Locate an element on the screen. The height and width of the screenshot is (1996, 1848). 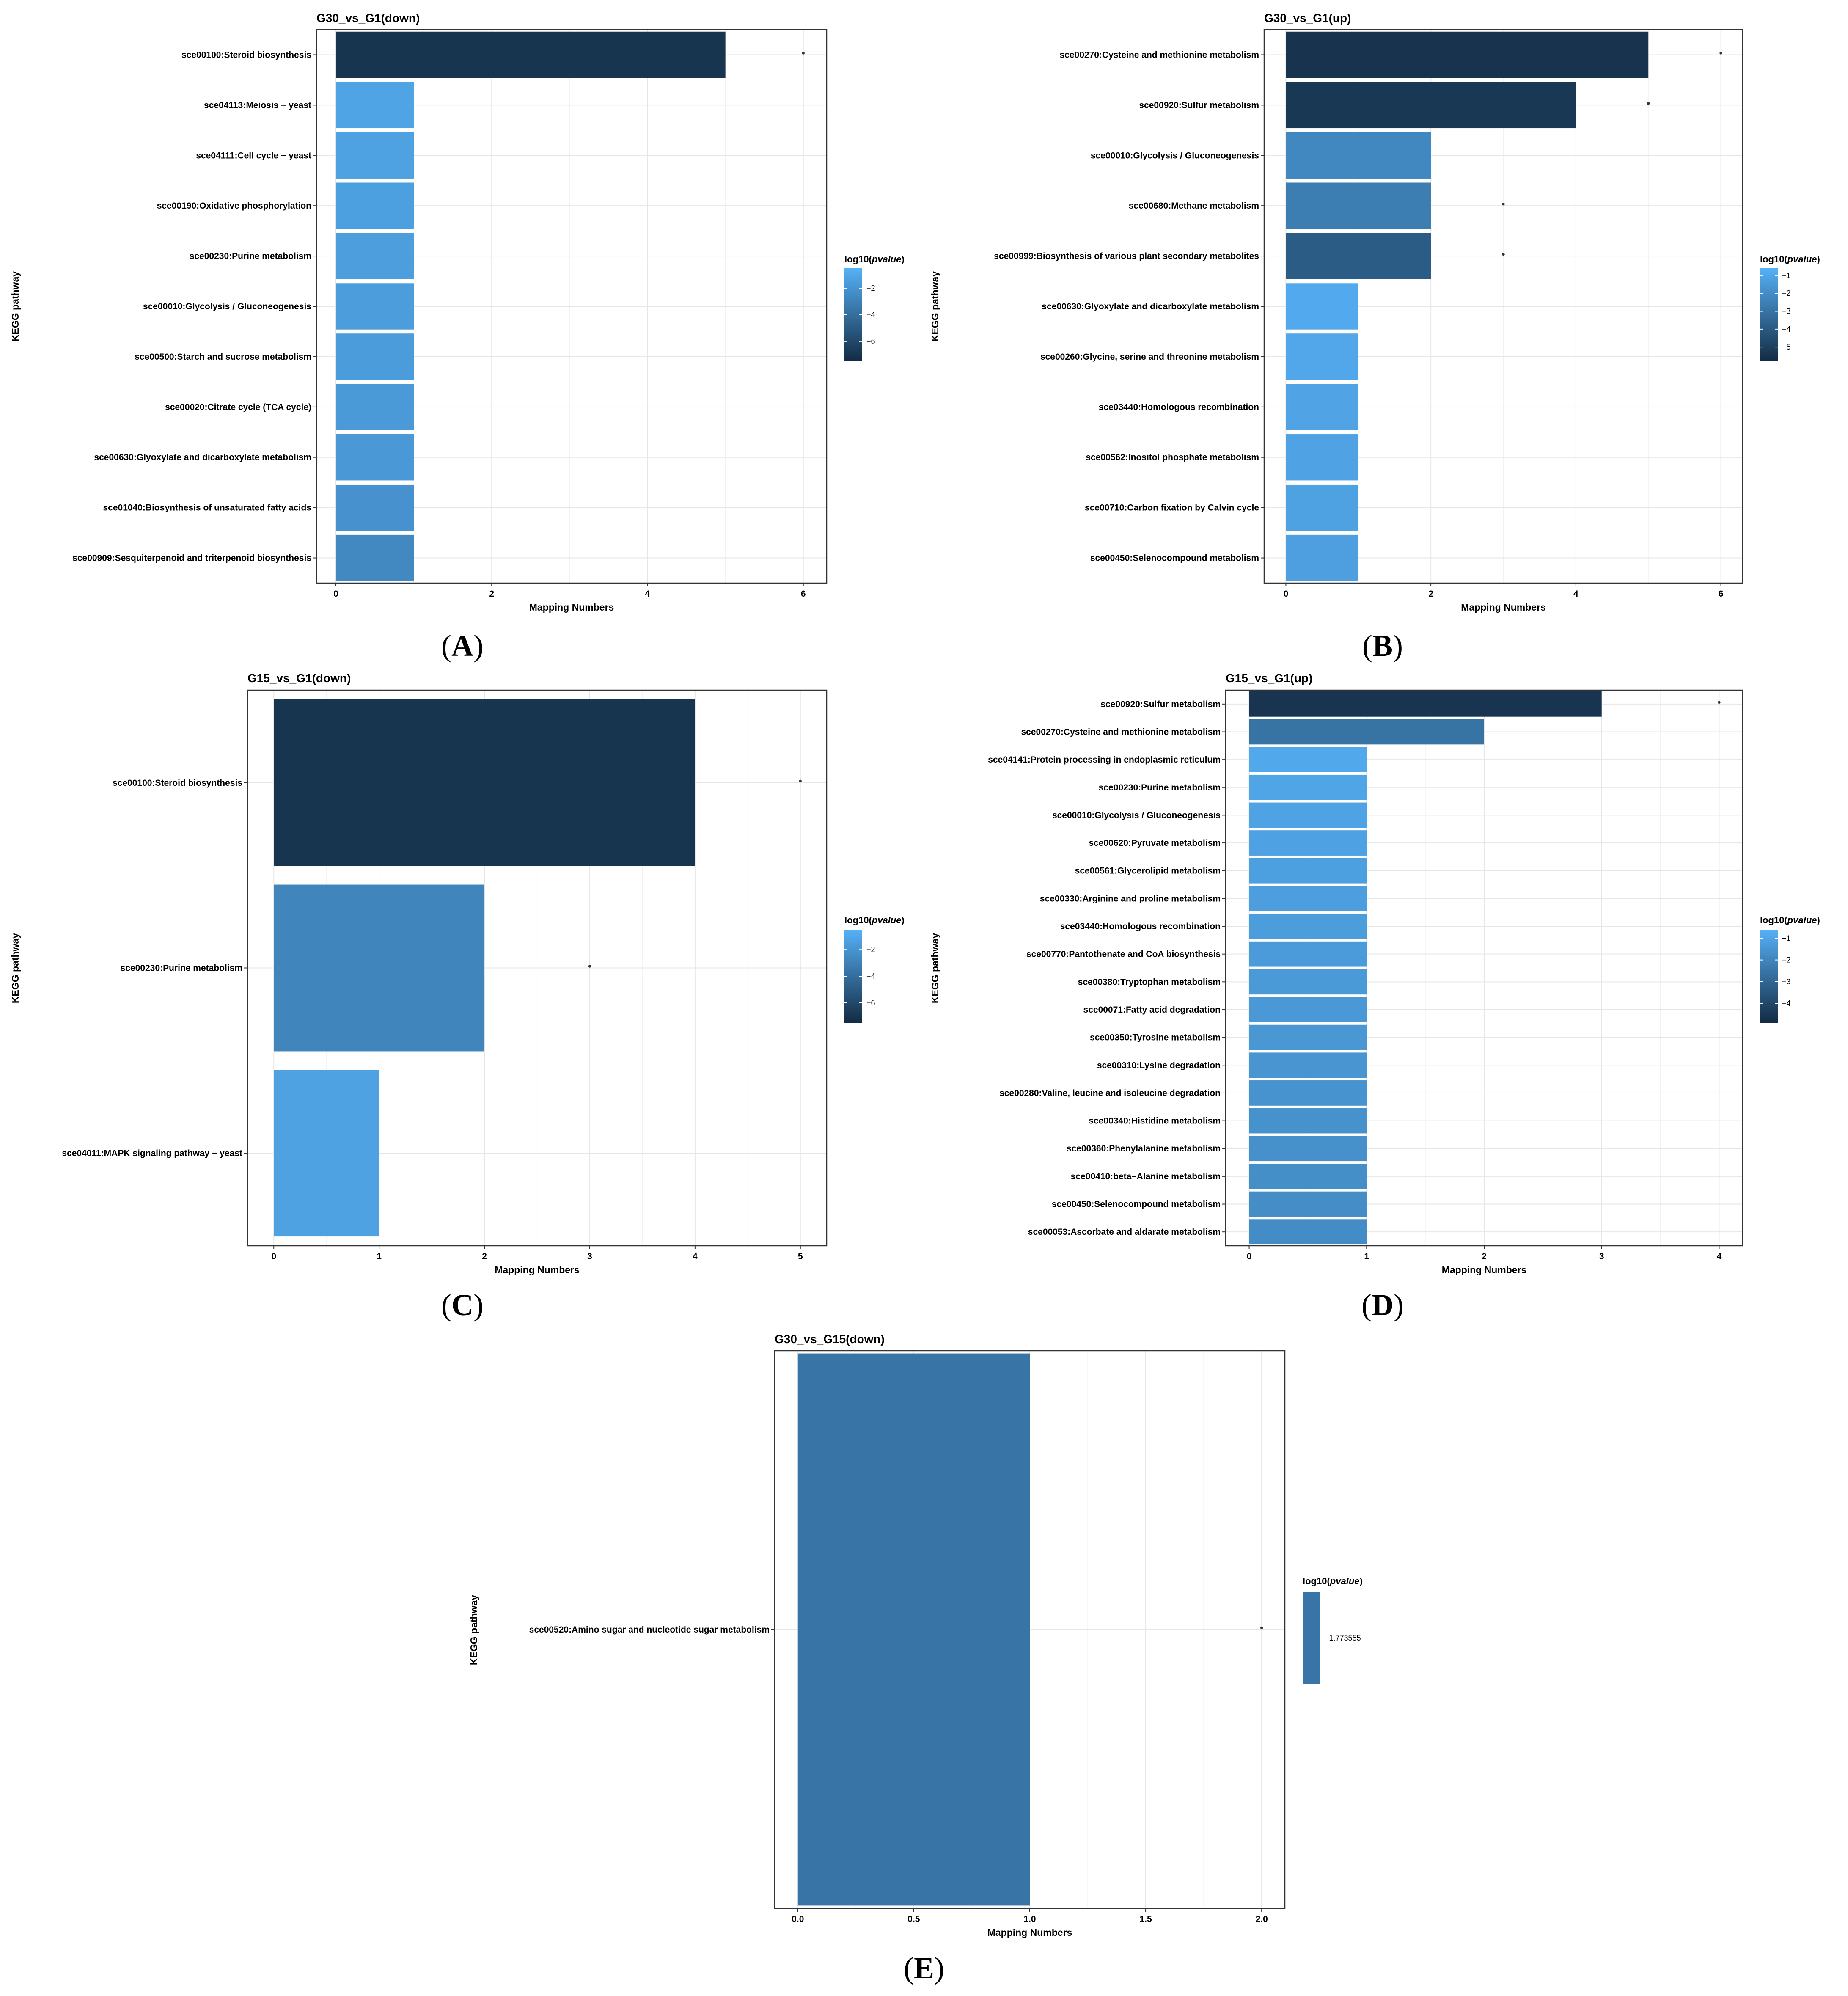
category-label: sce03440:Homologous recombination is located at coordinates (1140, 927).